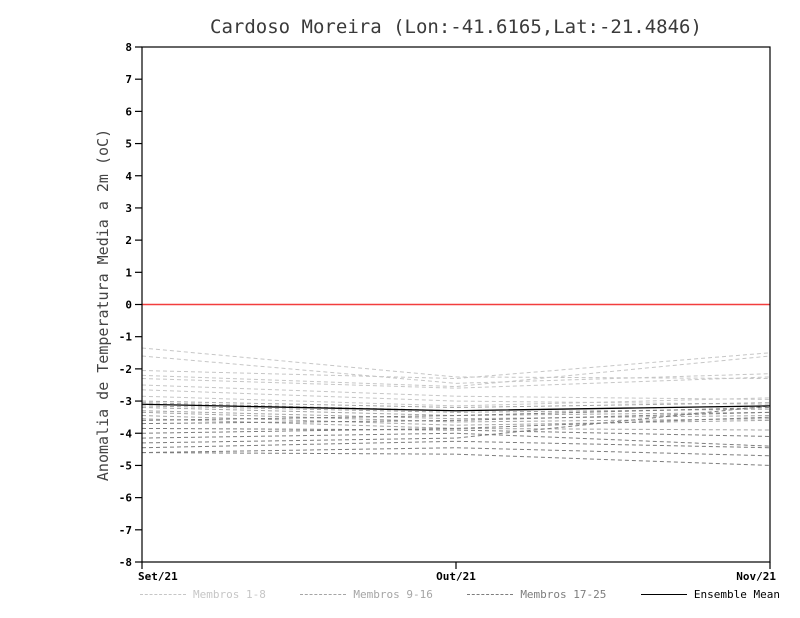  Describe the element at coordinates (736, 594) in the screenshot. I see `legend-label: Ensemble Mean` at that location.